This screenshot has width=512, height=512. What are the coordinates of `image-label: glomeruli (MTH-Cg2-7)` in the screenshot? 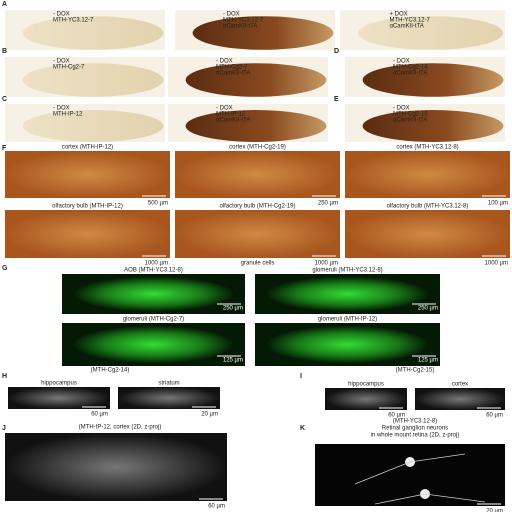 It's located at (153, 320).